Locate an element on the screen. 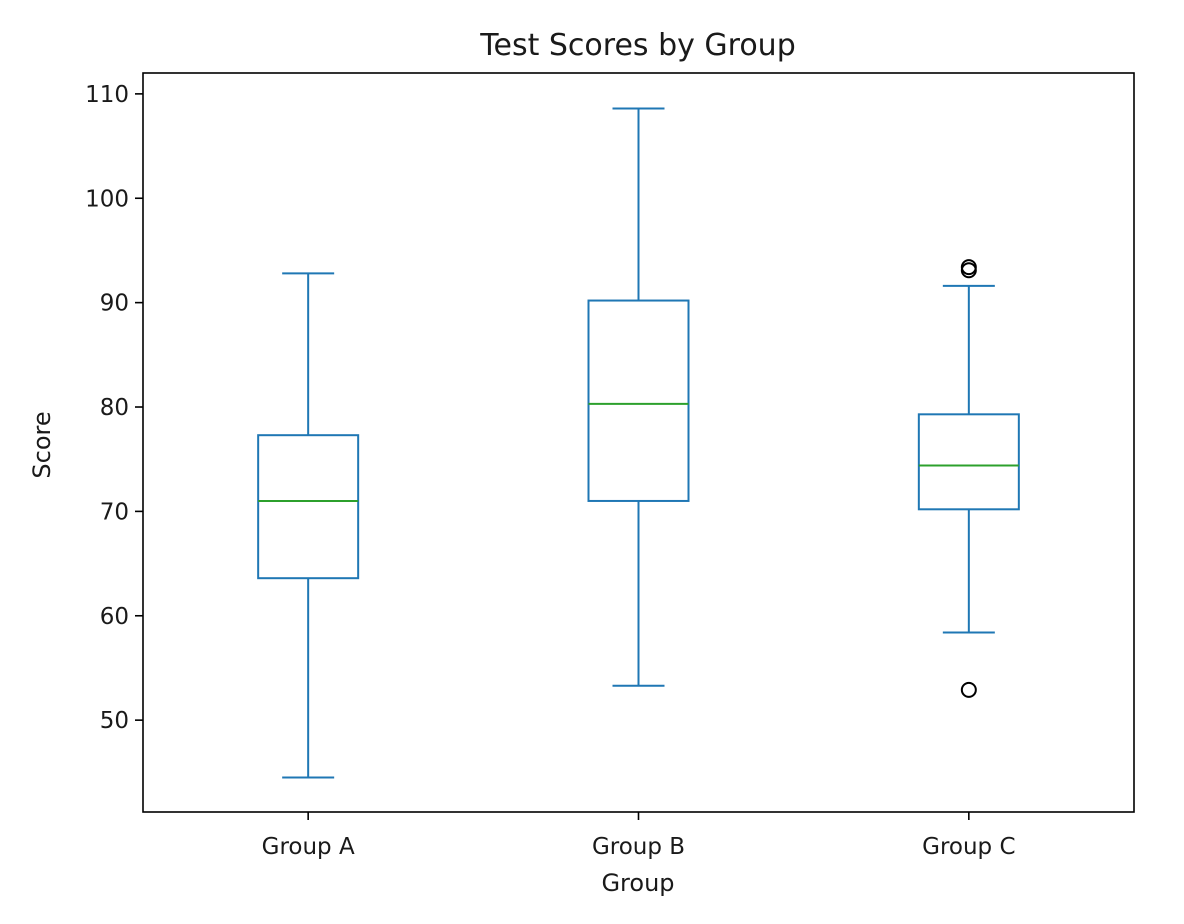 The image size is (1184, 924). y-tick-label: 110 is located at coordinates (107, 95).